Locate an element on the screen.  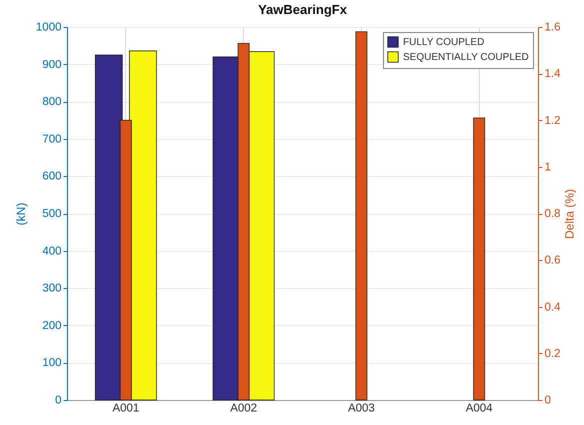
chart-title: YawBearingFx is located at coordinates (303, 9).